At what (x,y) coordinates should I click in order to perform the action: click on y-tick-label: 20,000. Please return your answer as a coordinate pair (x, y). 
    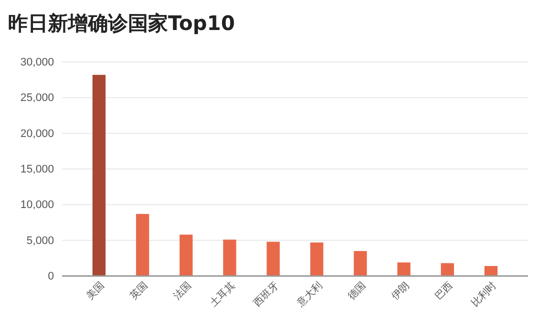
    Looking at the image, I should click on (37, 134).